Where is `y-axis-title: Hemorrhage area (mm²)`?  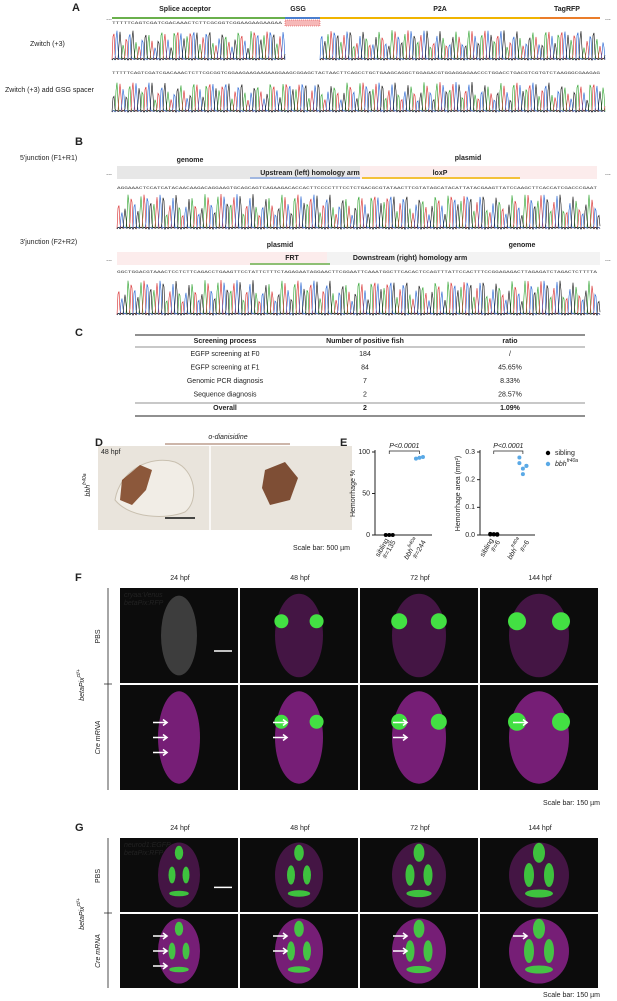
y-axis-title: Hemorrhage area (mm²) is located at coordinates (458, 493).